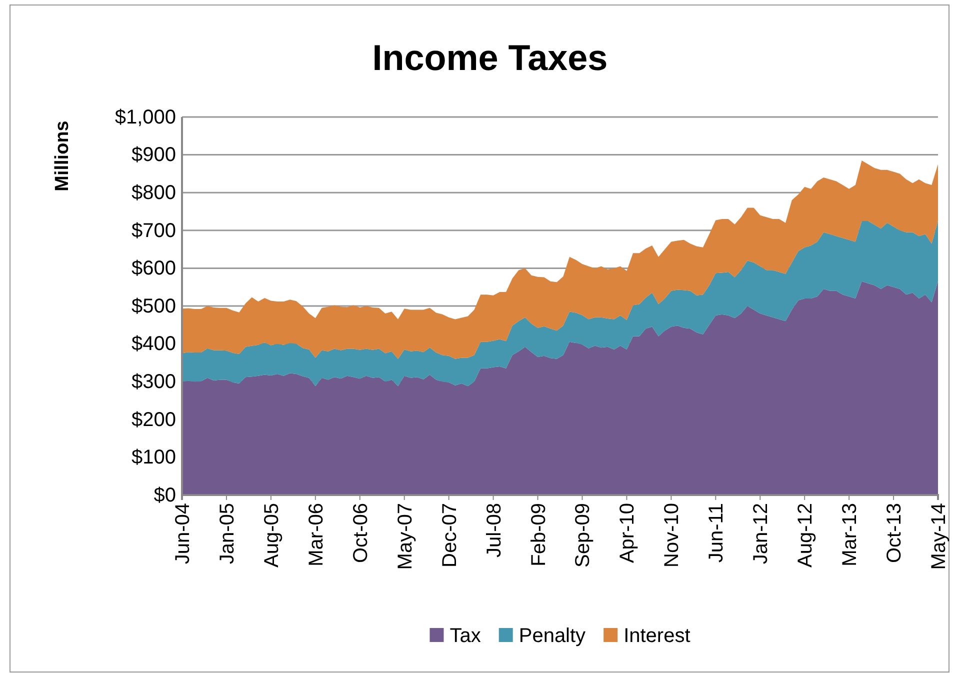  What do you see at coordinates (494, 530) in the screenshot?
I see `x-tick-label: Jul-08` at bounding box center [494, 530].